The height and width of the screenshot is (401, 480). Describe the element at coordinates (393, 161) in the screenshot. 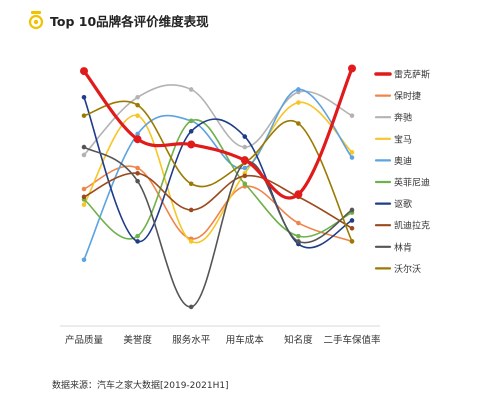

I see `legend-item: 奥迪` at that location.